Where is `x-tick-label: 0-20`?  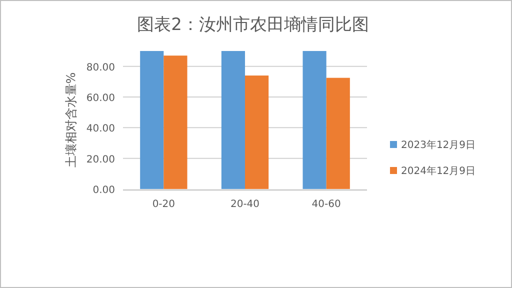 x-tick-label: 0-20 is located at coordinates (164, 204).